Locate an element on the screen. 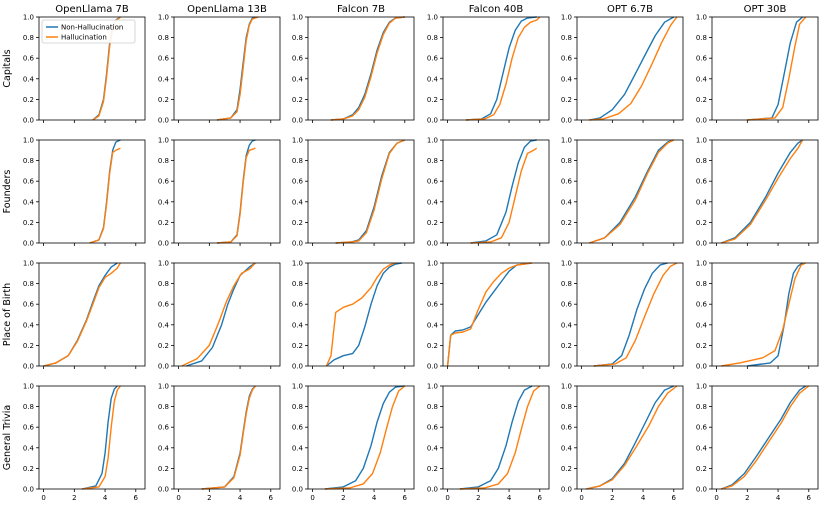 Image resolution: width=830 pixels, height=506 pixels. legend-box is located at coordinates (88, 31).